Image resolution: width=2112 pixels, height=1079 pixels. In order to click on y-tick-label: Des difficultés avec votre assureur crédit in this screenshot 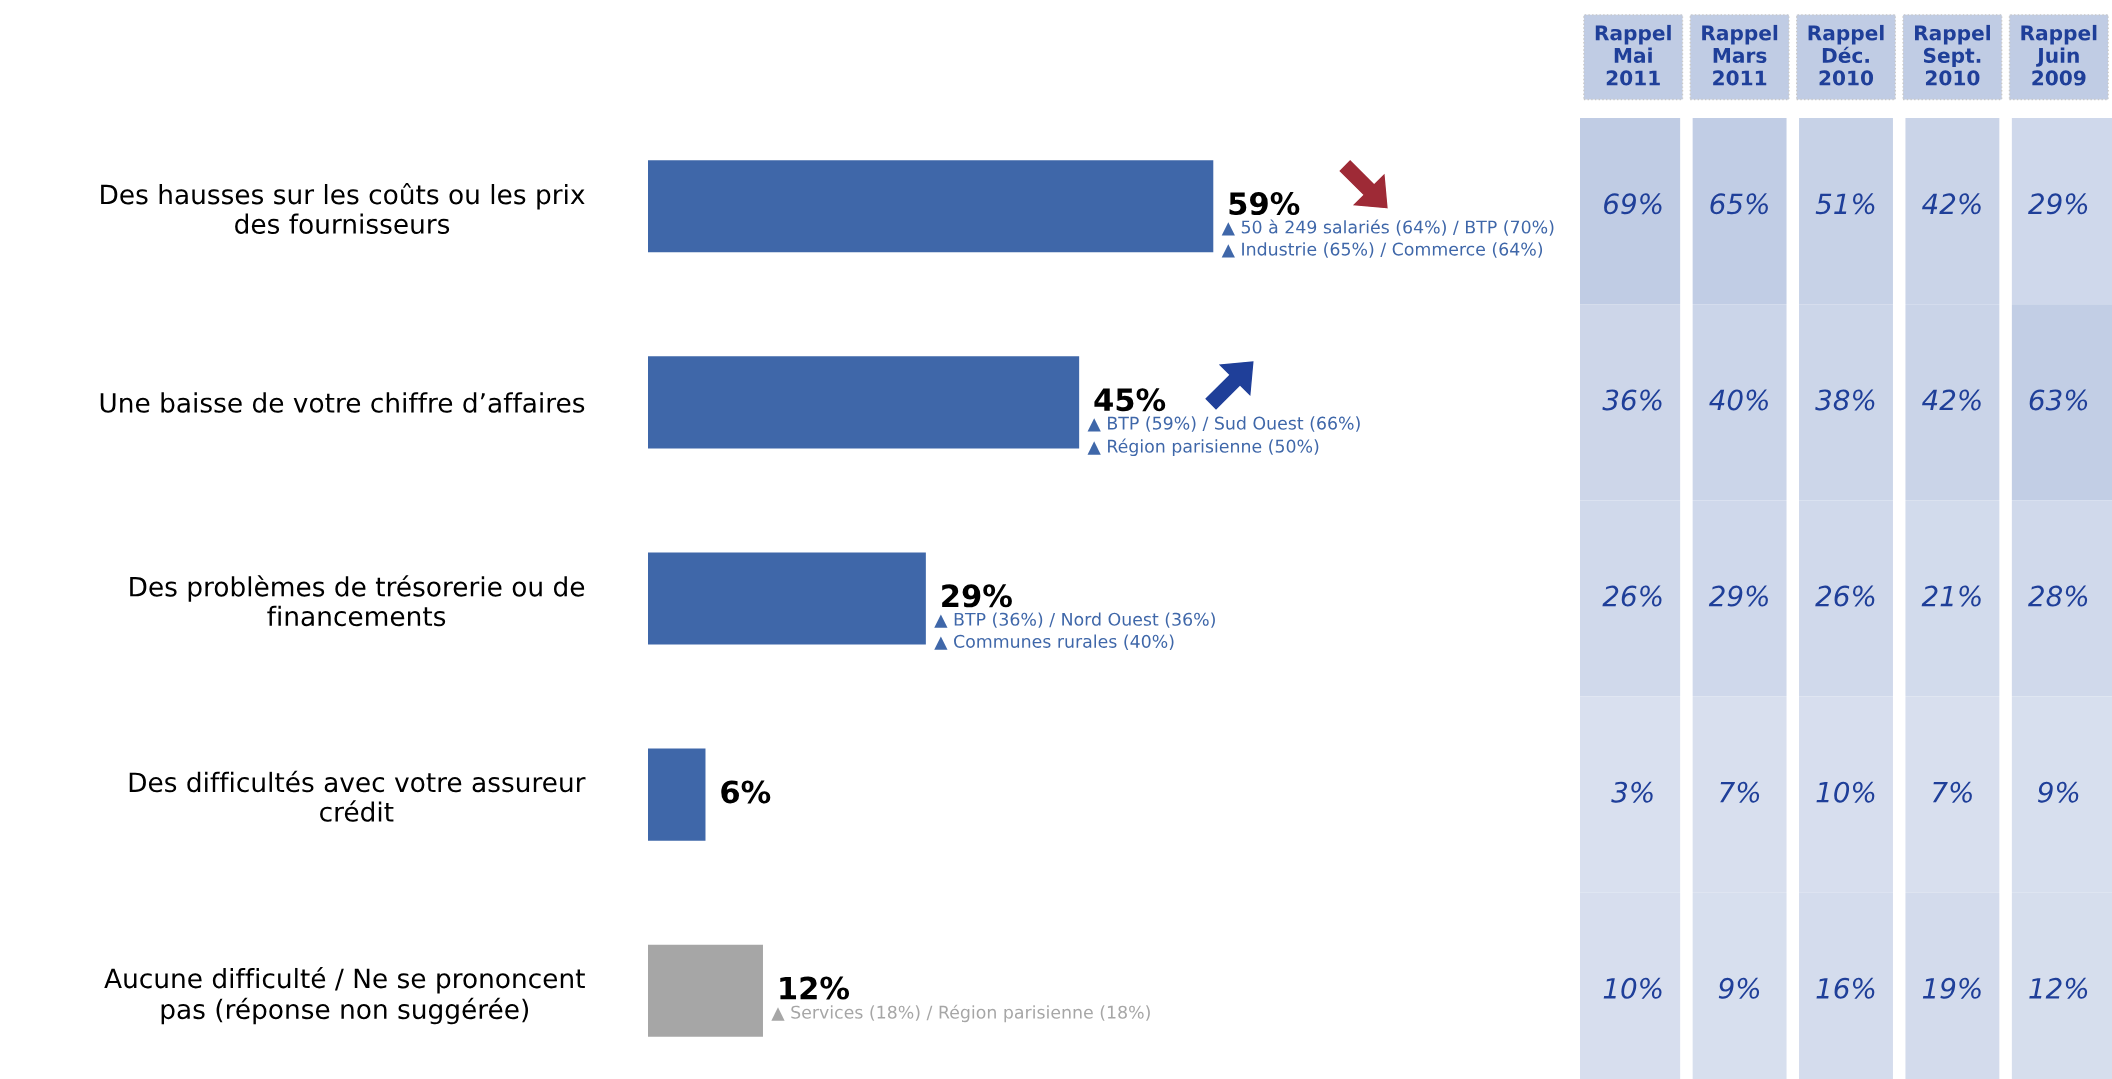, I will do `click(357, 796)`.